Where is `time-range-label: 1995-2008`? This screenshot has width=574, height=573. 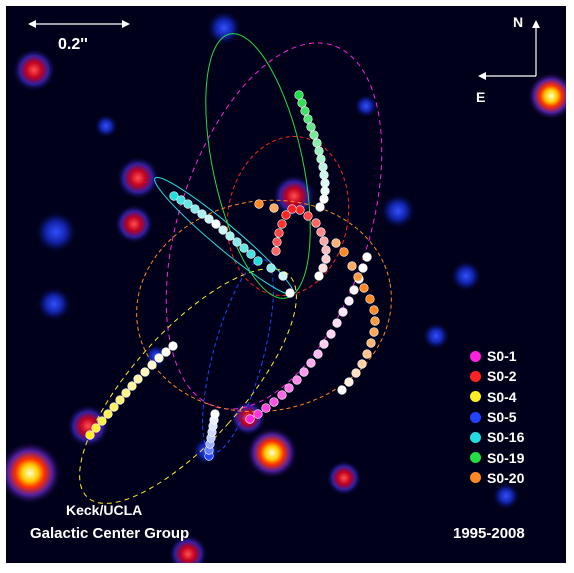 time-range-label: 1995-2008 is located at coordinates (489, 533).